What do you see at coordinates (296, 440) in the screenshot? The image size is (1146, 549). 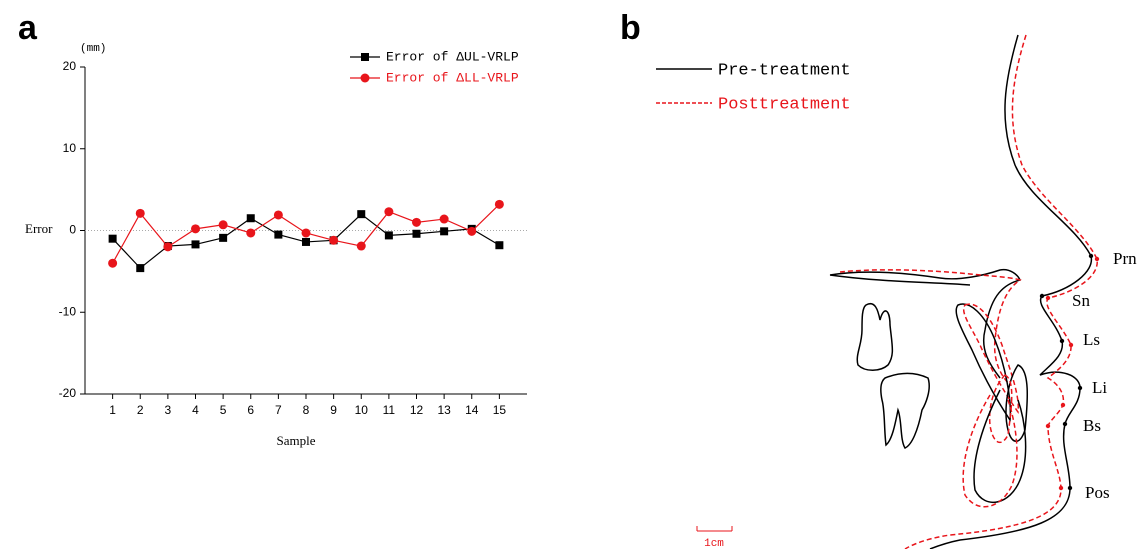 I see `x-axis-label: Sample` at bounding box center [296, 440].